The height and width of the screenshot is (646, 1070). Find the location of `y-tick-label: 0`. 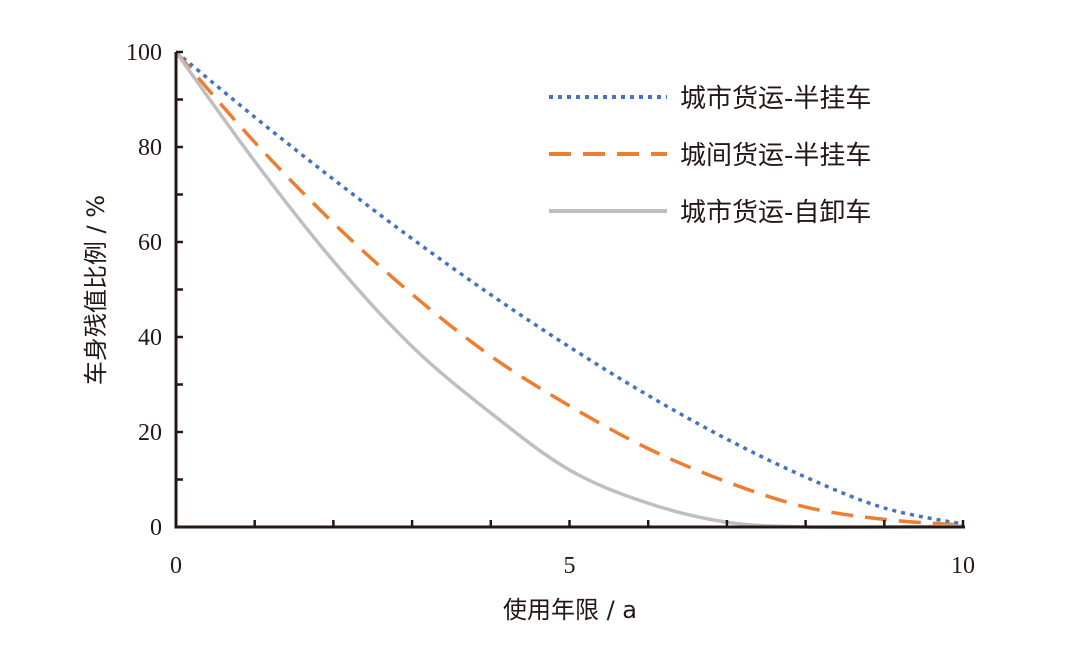

y-tick-label: 0 is located at coordinates (156, 528).